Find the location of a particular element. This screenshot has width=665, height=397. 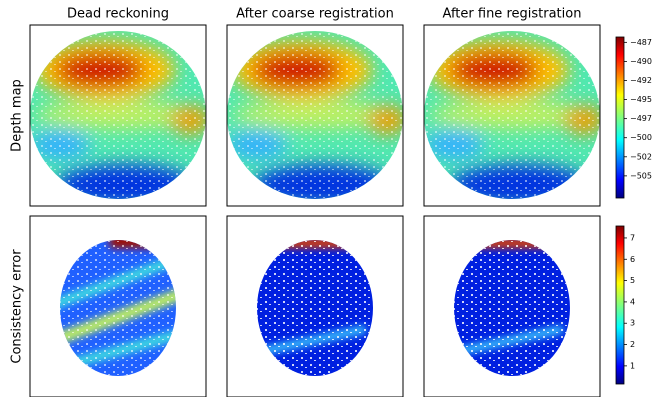

tick-label: 2 is located at coordinates (632, 344).